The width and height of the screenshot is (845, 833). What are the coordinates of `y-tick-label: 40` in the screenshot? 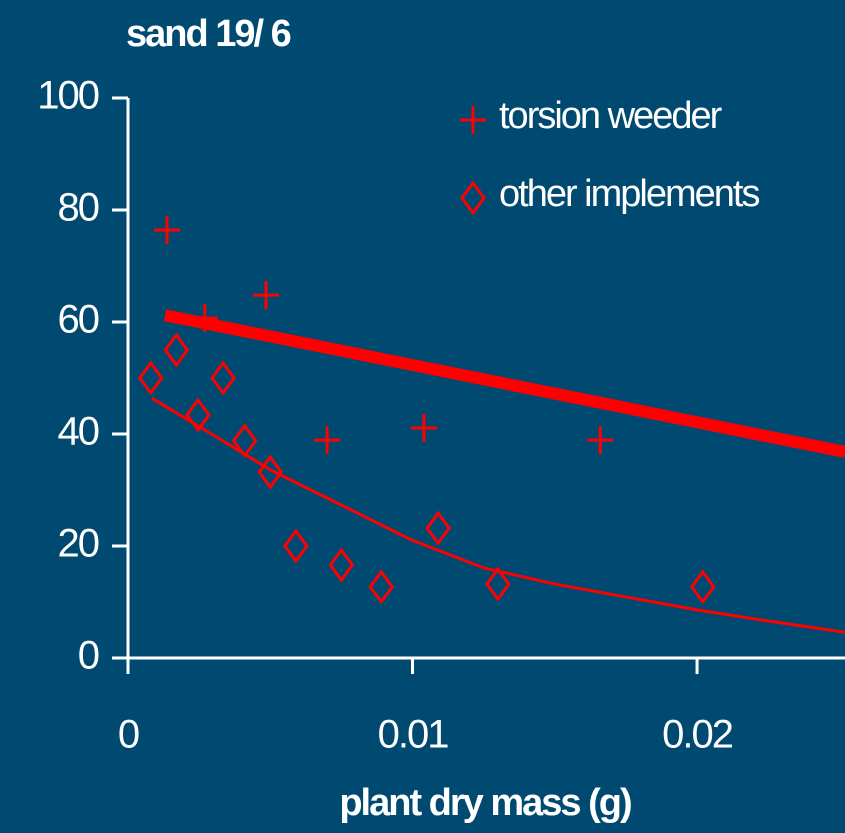 It's located at (78, 432).